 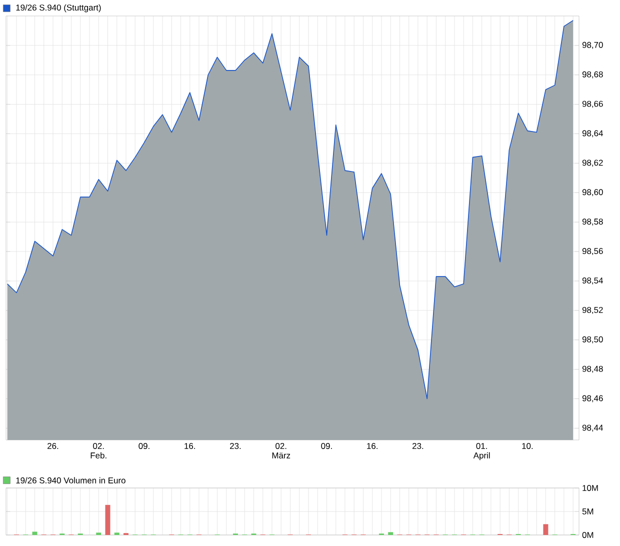 What do you see at coordinates (592, 163) in the screenshot?
I see `y-tick-label: 98,62` at bounding box center [592, 163].